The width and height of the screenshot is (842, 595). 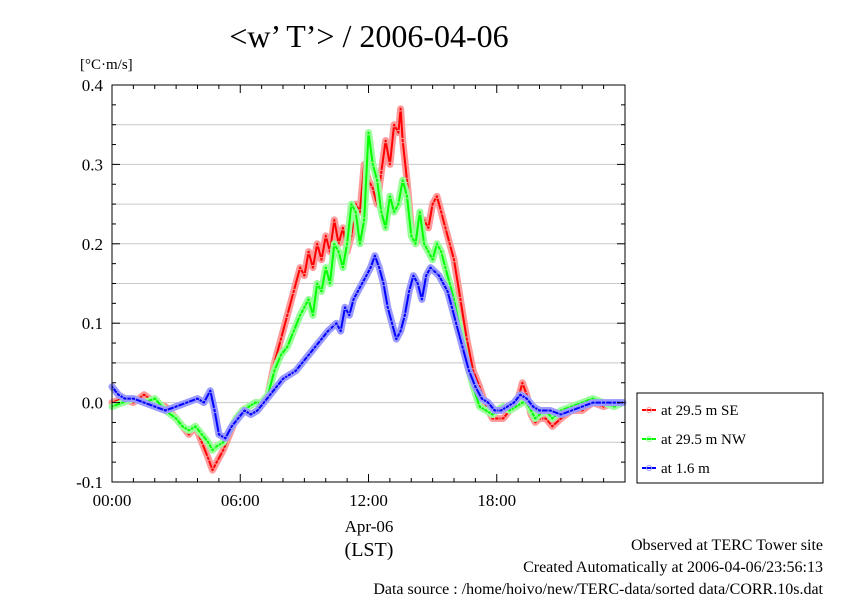 What do you see at coordinates (112, 500) in the screenshot?
I see `x-tick-label: 00:00` at bounding box center [112, 500].